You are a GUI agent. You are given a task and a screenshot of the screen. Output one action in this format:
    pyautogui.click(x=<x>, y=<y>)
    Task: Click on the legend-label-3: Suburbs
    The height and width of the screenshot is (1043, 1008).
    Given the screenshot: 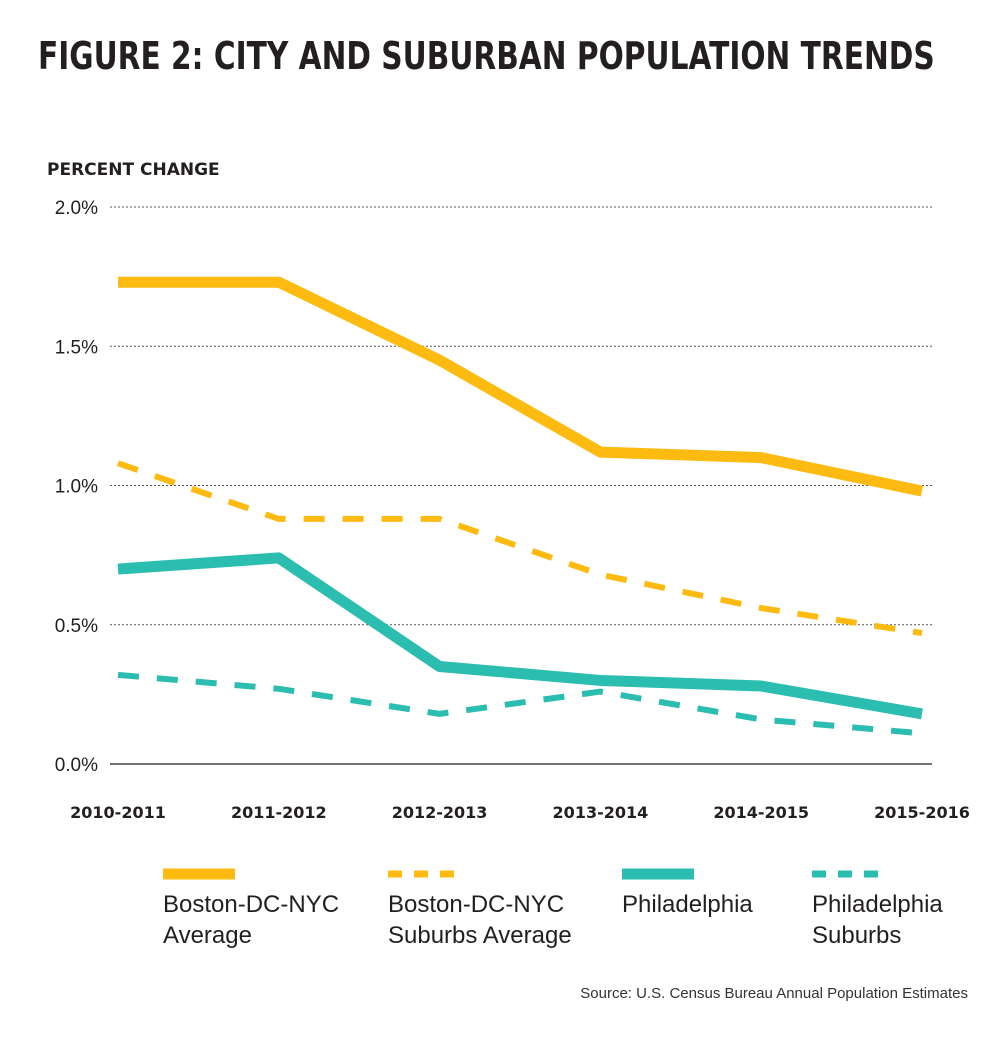 What is the action you would take?
    pyautogui.click(x=856, y=935)
    